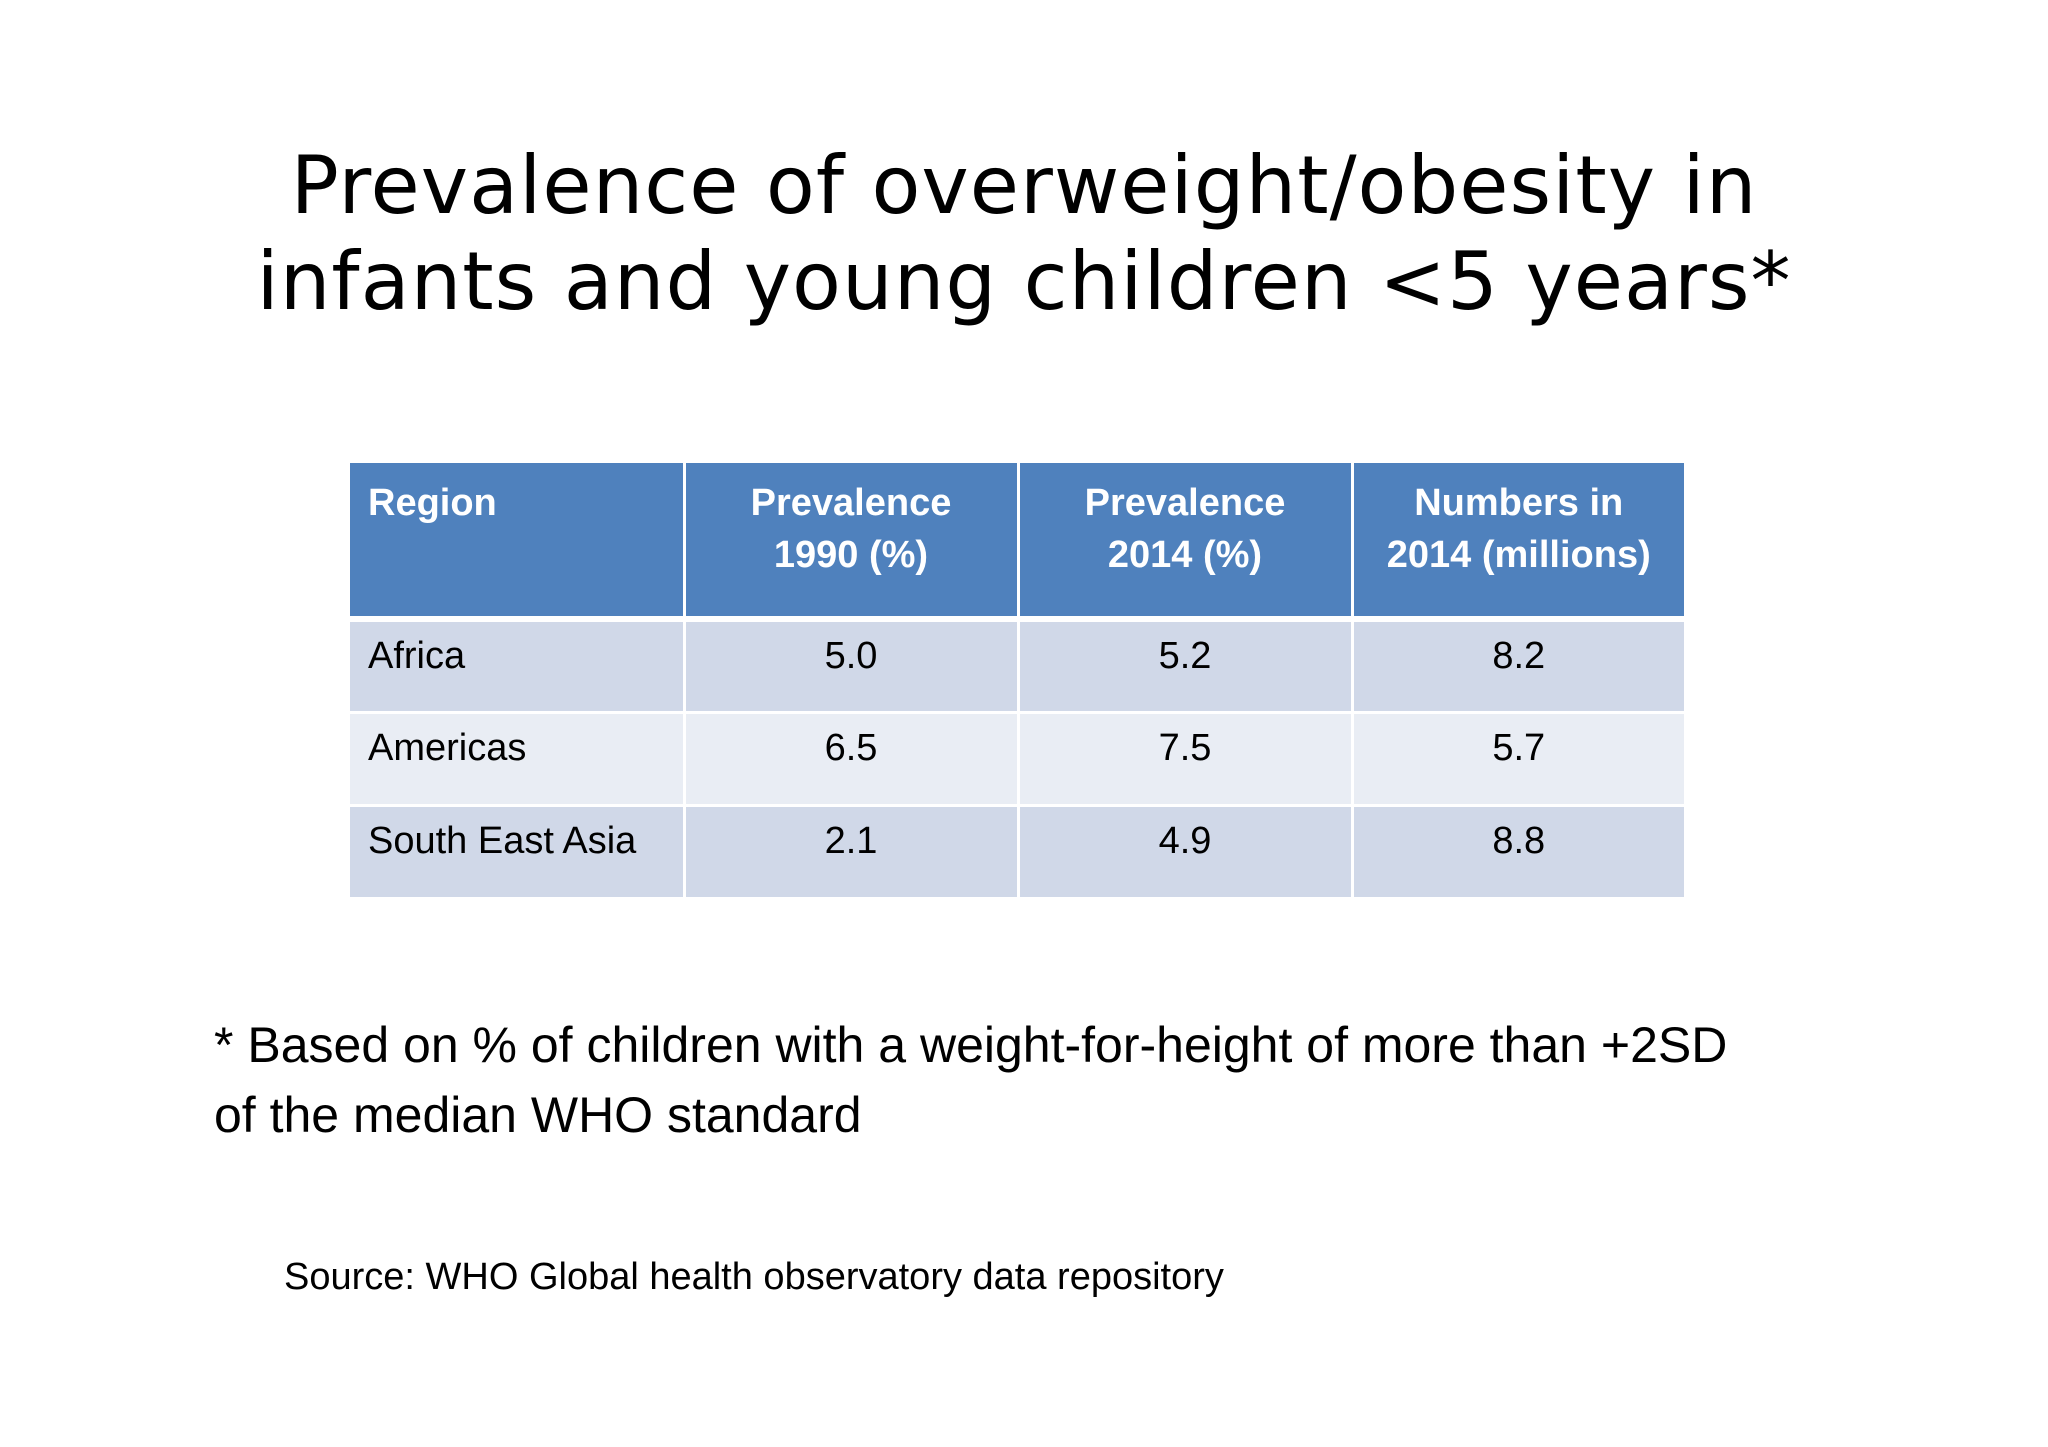  Describe the element at coordinates (851, 503) in the screenshot. I see `header-prevalence-1990-line-1: Prevalence` at that location.